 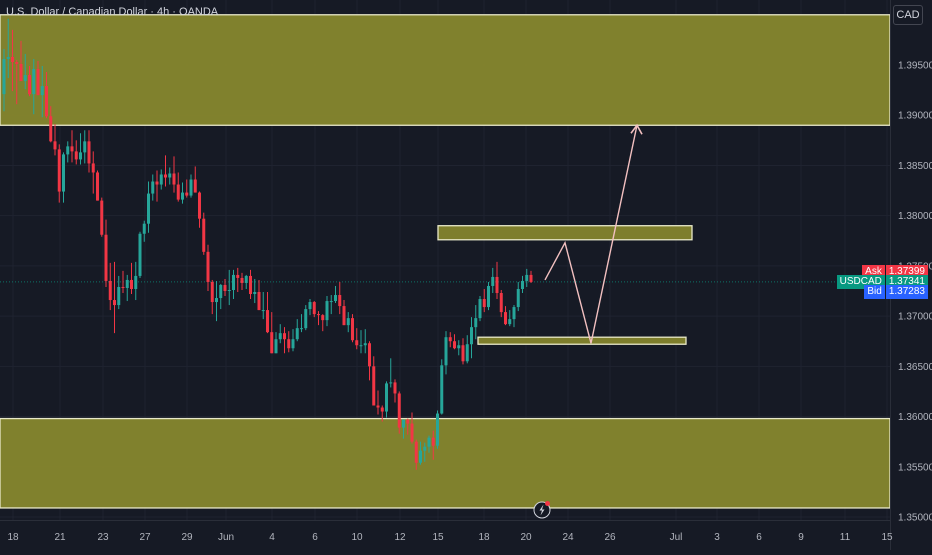 What do you see at coordinates (717, 537) in the screenshot?
I see `time-tick-label: 3` at bounding box center [717, 537].